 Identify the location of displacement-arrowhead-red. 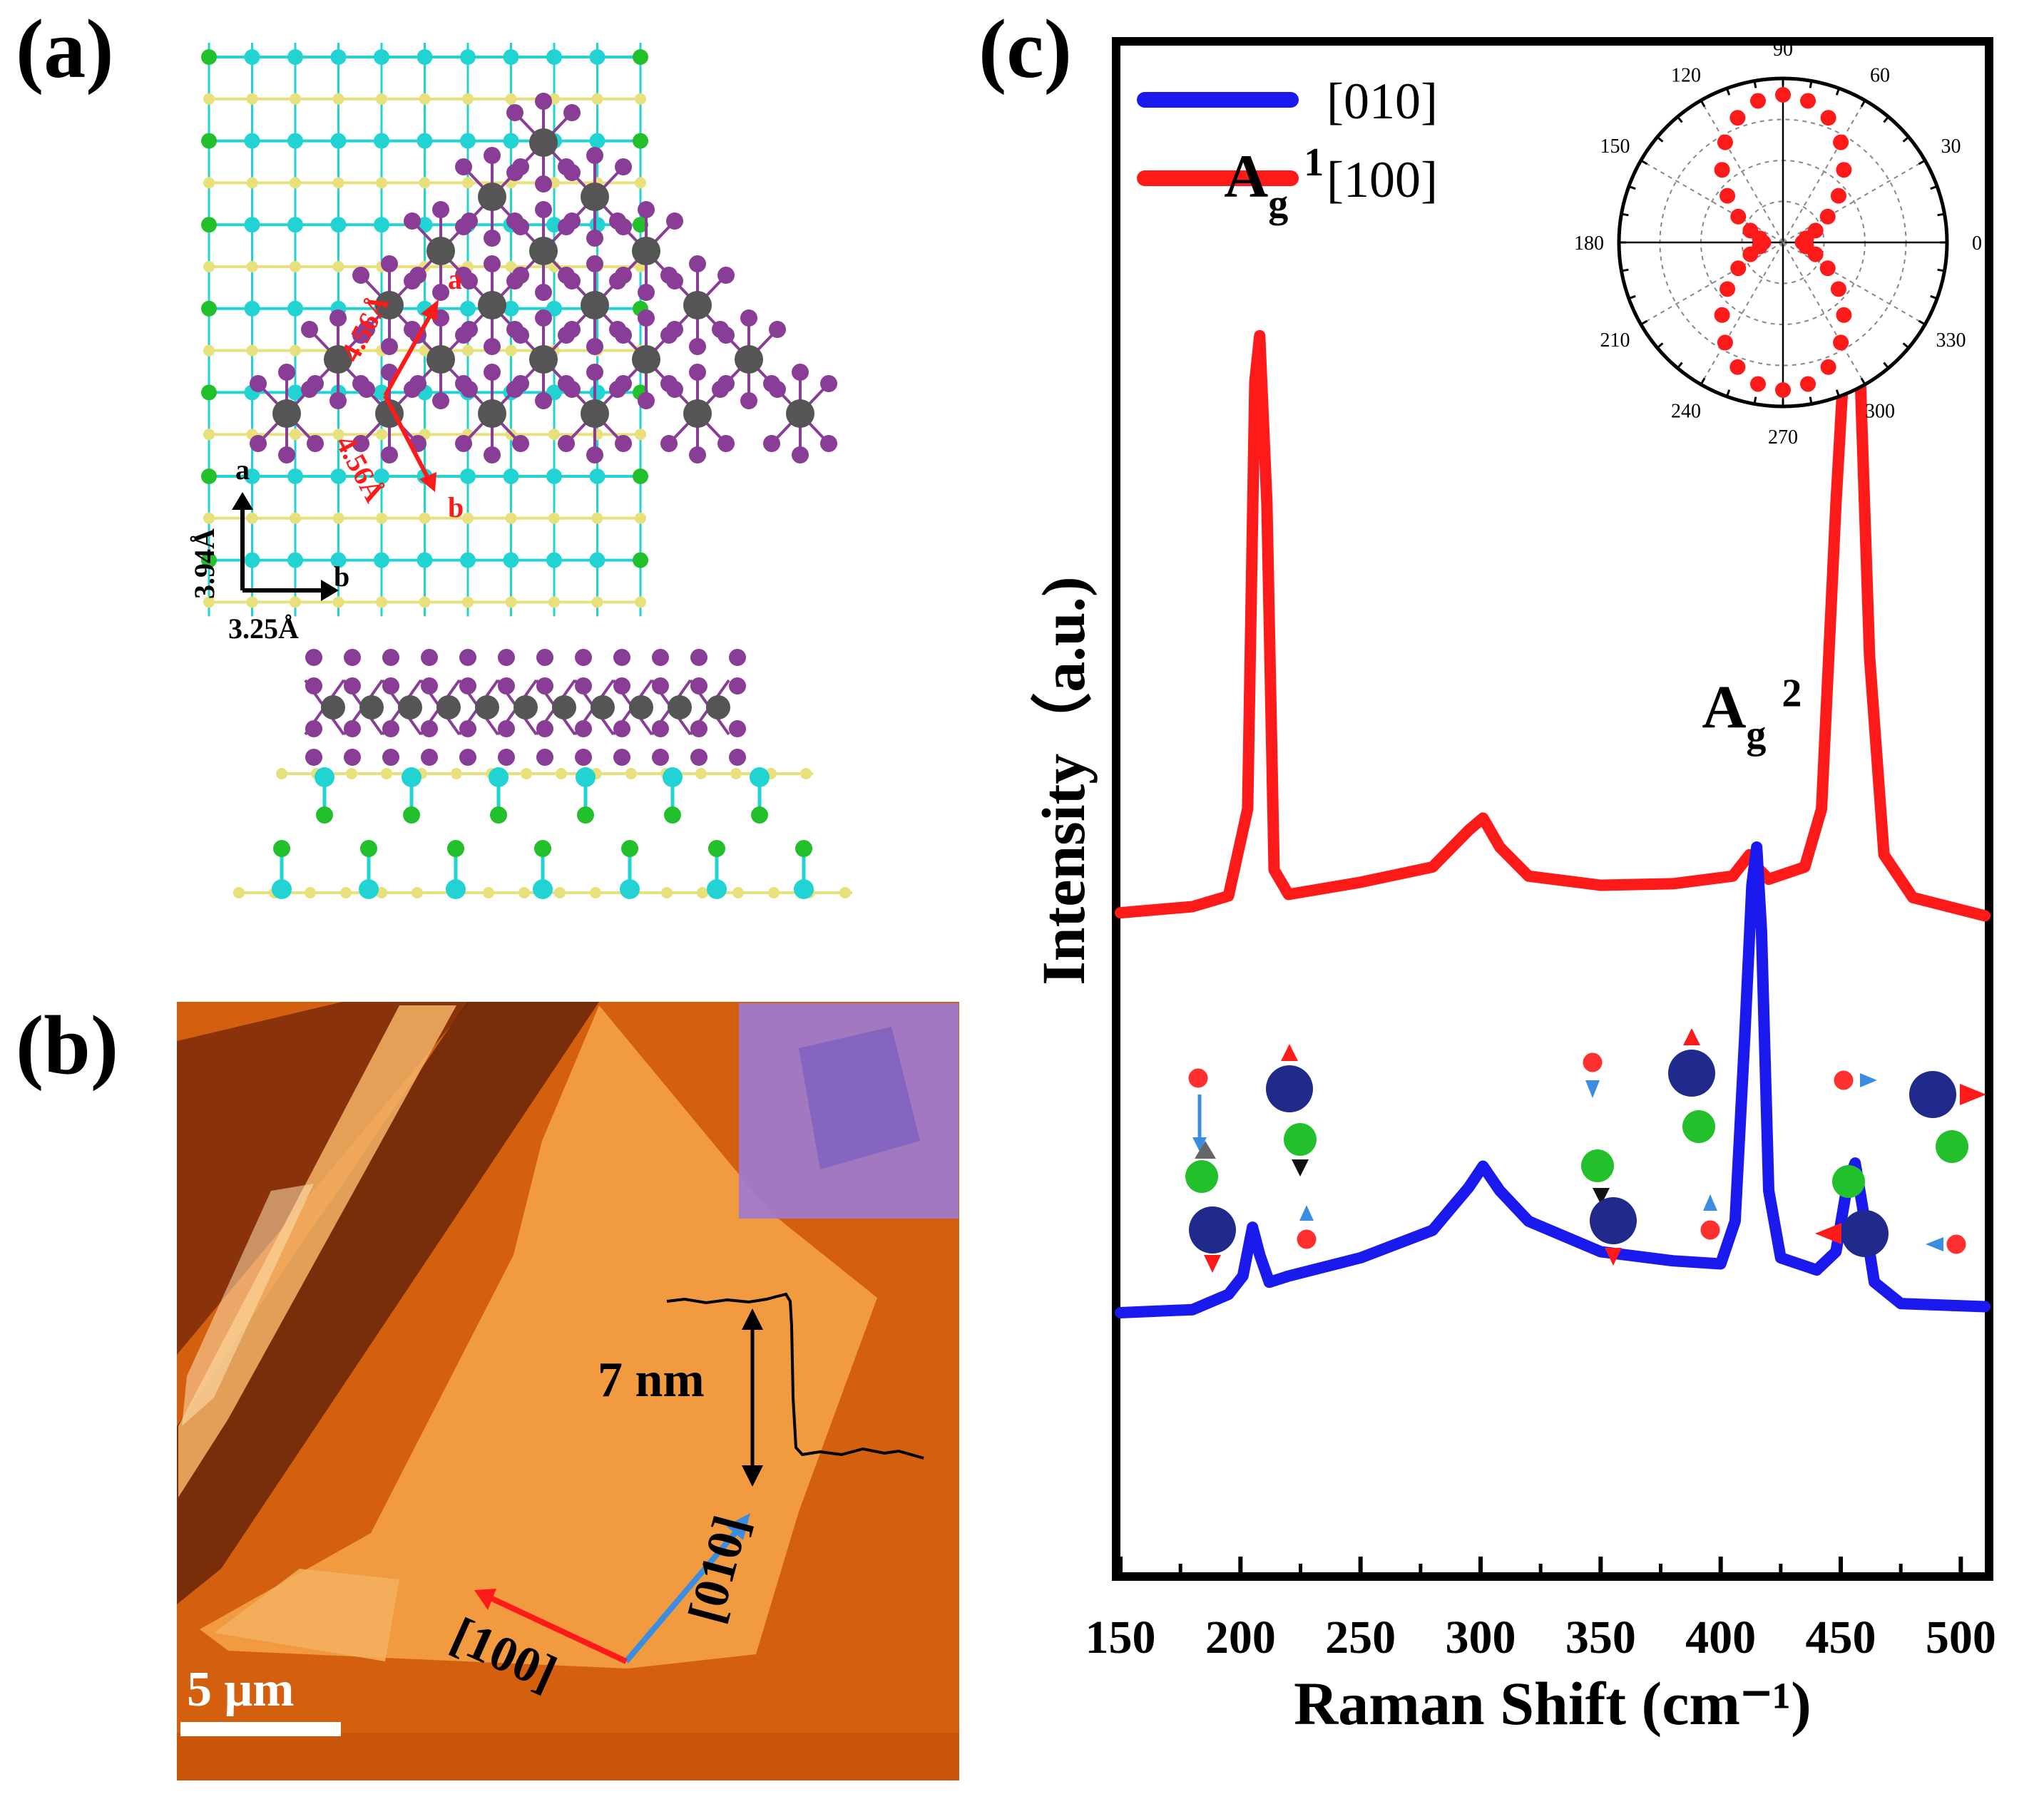
(1828, 1233).